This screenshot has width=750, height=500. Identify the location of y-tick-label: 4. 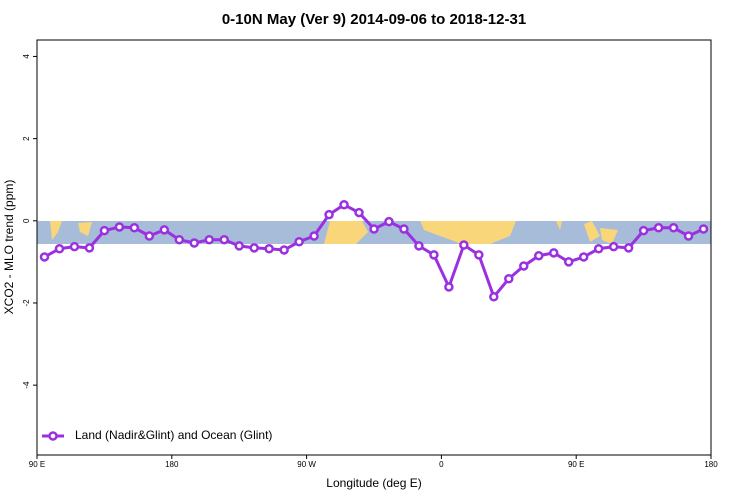
(26, 56).